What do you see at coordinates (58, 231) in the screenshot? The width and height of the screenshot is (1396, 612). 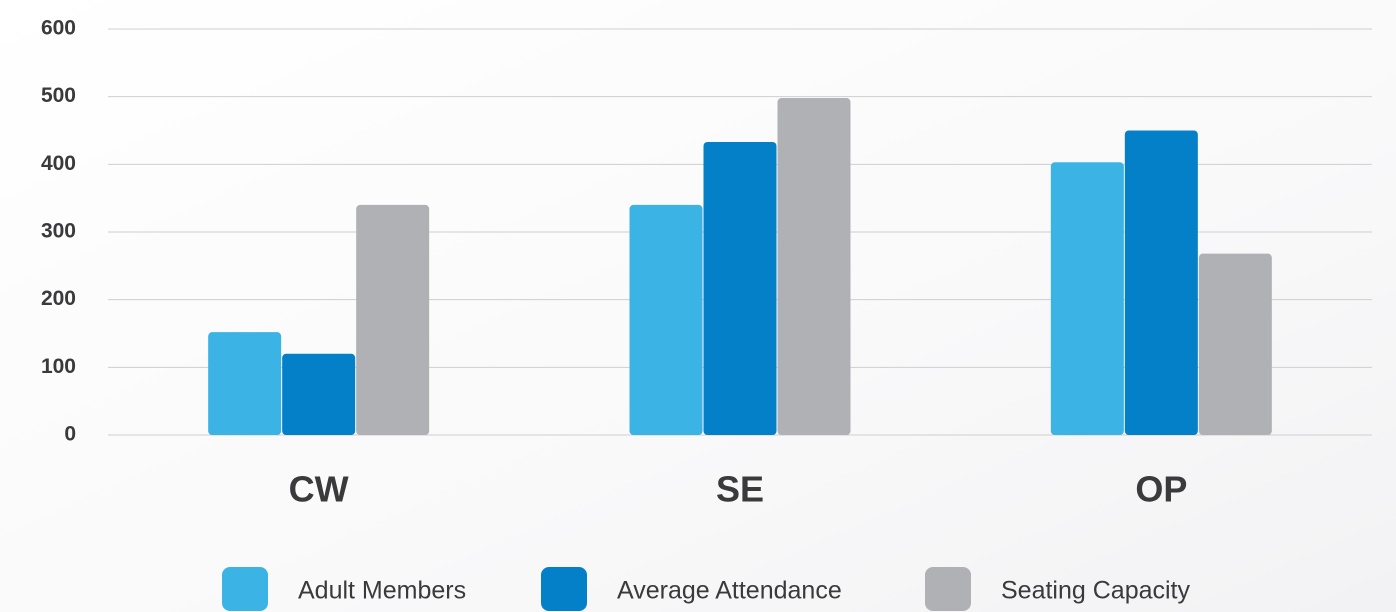 I see `y-tick-label: 300` at bounding box center [58, 231].